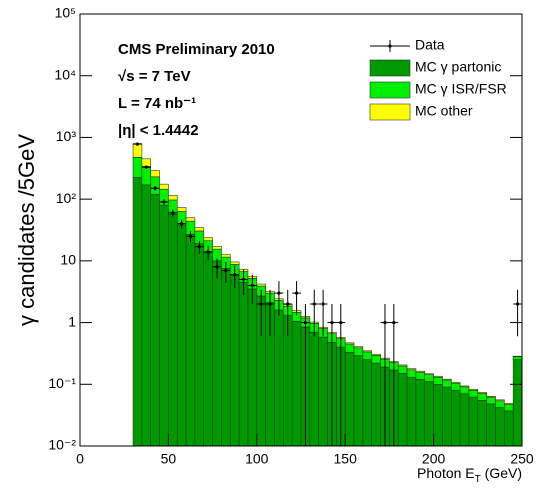 Image resolution: width=536 pixels, height=494 pixels. Describe the element at coordinates (72, 321) in the screenshot. I see `y-tick-label: 1` at that location.